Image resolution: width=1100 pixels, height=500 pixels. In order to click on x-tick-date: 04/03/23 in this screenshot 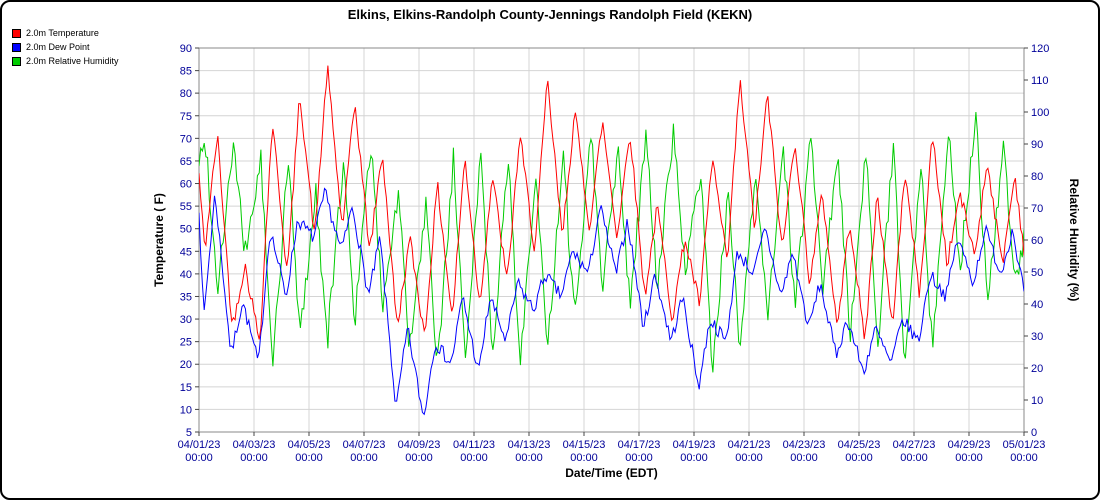, I will do `click(254, 445)`.